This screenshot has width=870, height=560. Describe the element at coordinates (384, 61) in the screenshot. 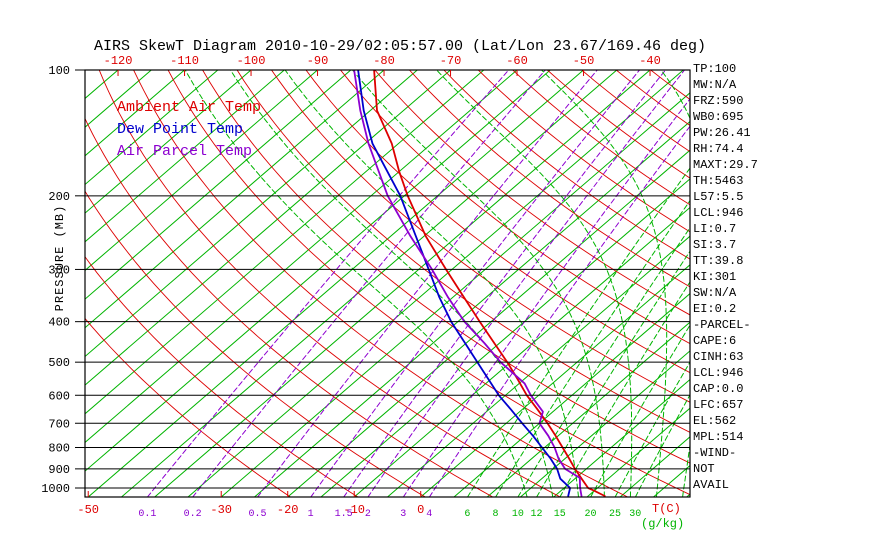

I see `top-temp-label: -80` at that location.